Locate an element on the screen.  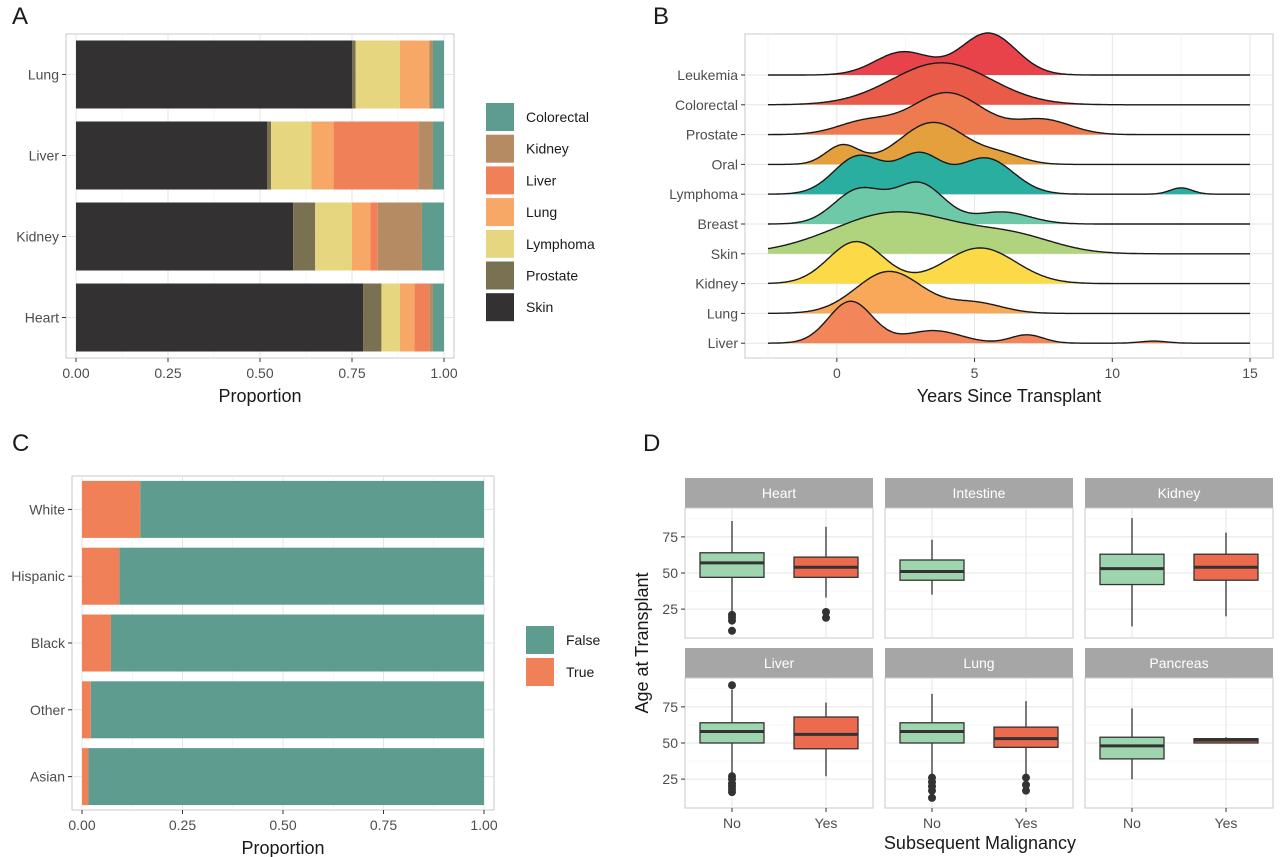
y-tick-label-other: Other is located at coordinates (47, 710).